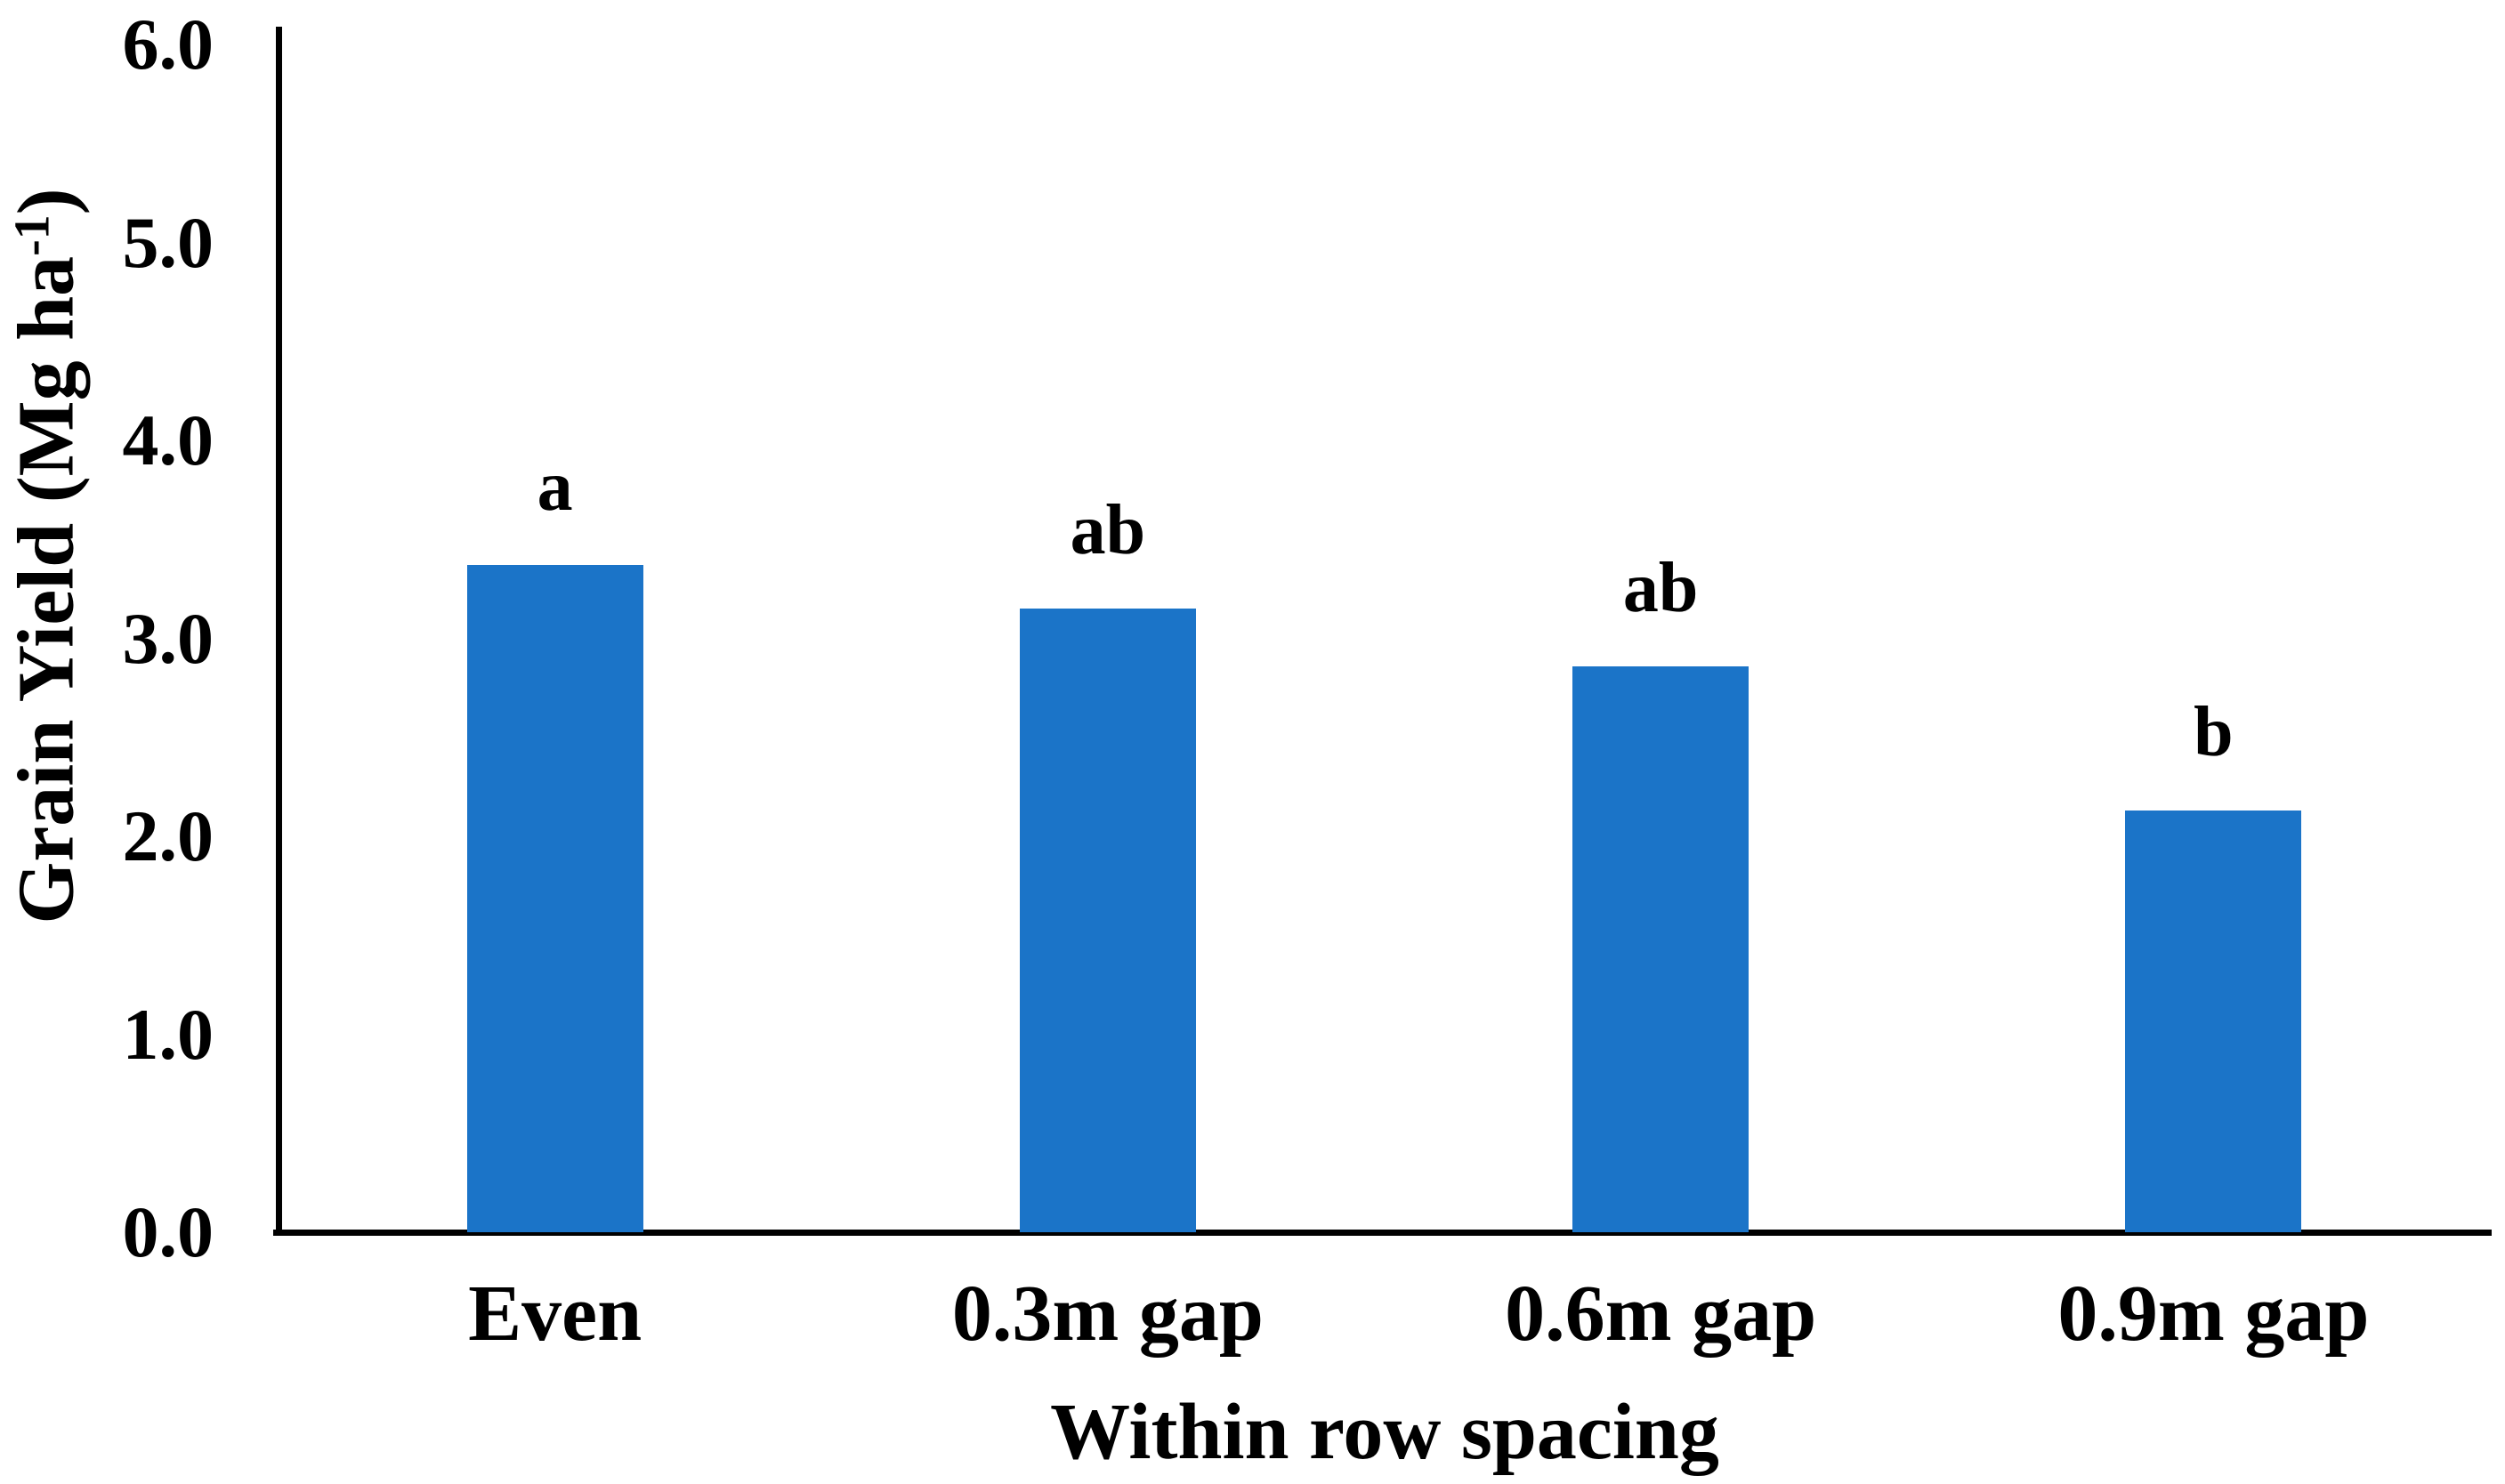  What do you see at coordinates (2214, 732) in the screenshot?
I see `significance-letter: b` at bounding box center [2214, 732].